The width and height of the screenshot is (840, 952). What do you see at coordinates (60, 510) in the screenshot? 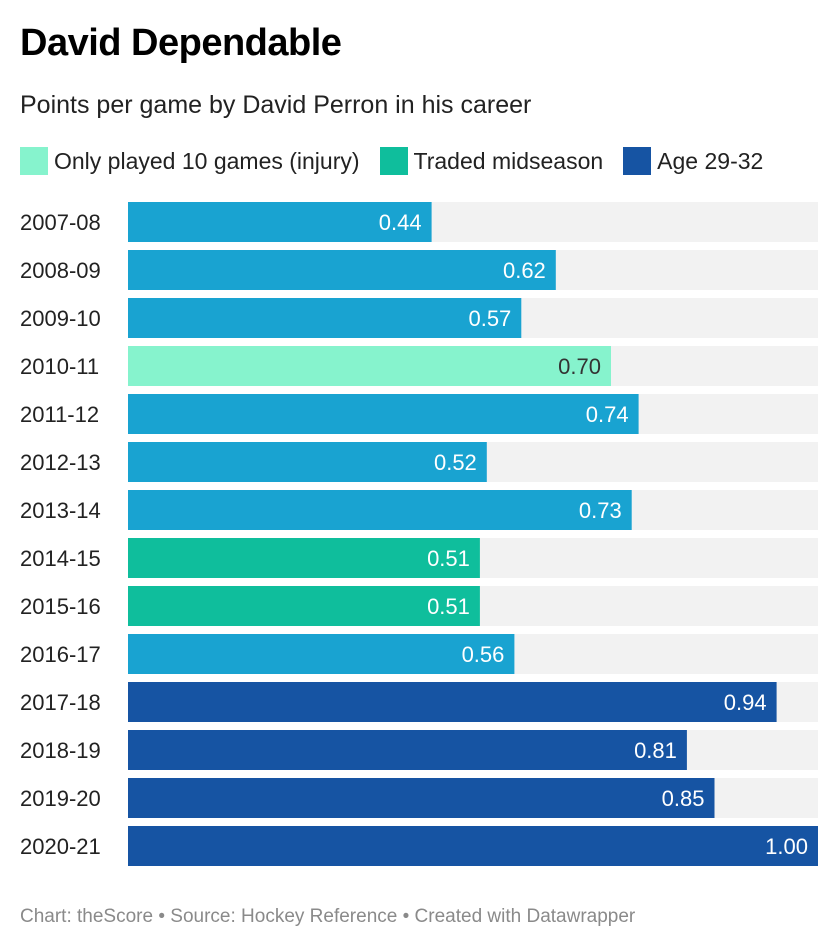
I see `category-label: 2013-14` at bounding box center [60, 510].